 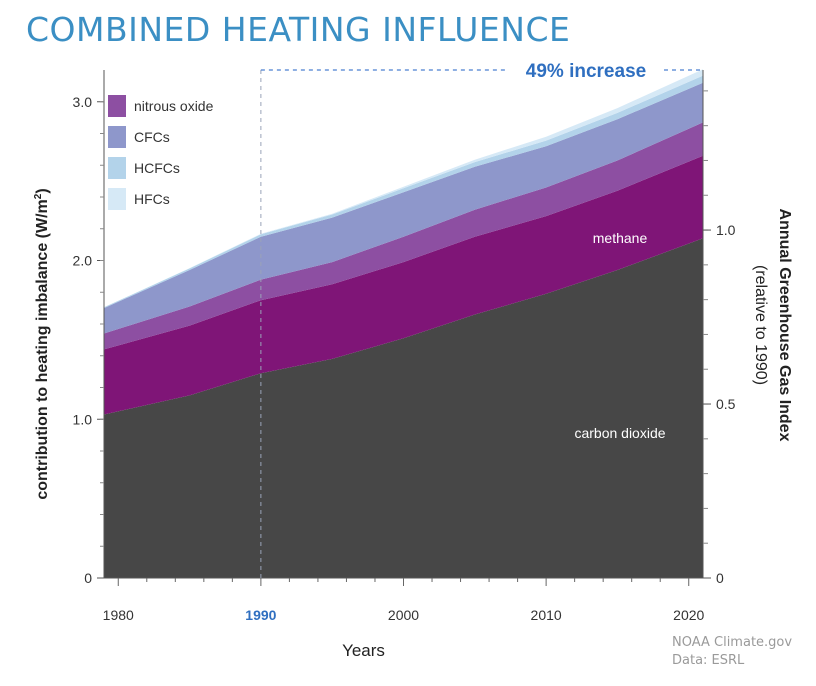 What do you see at coordinates (620, 238) in the screenshot?
I see `area-label-methane: methane` at bounding box center [620, 238].